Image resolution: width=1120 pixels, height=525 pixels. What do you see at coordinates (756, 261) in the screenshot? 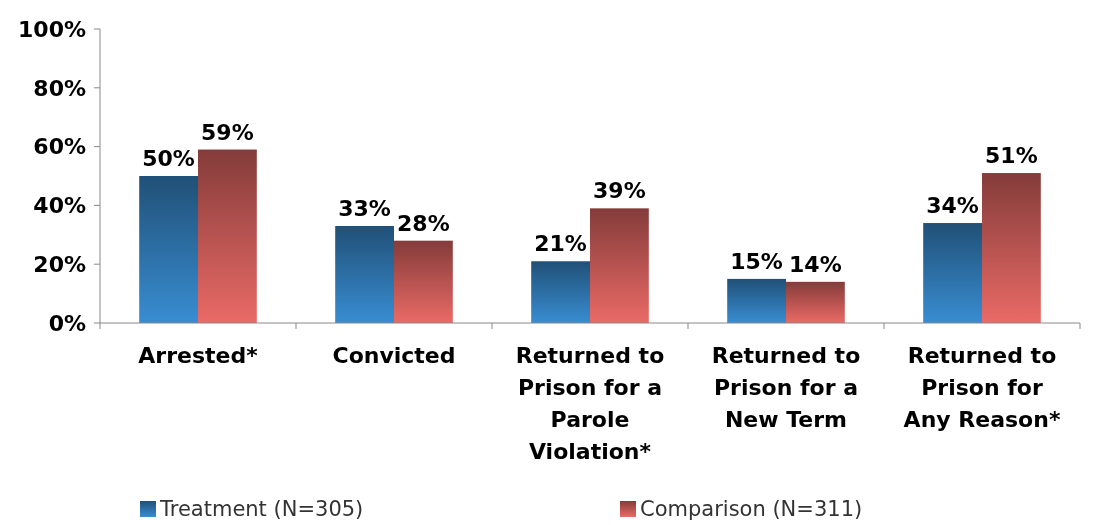
I see `data-label: 15%` at bounding box center [756, 261].